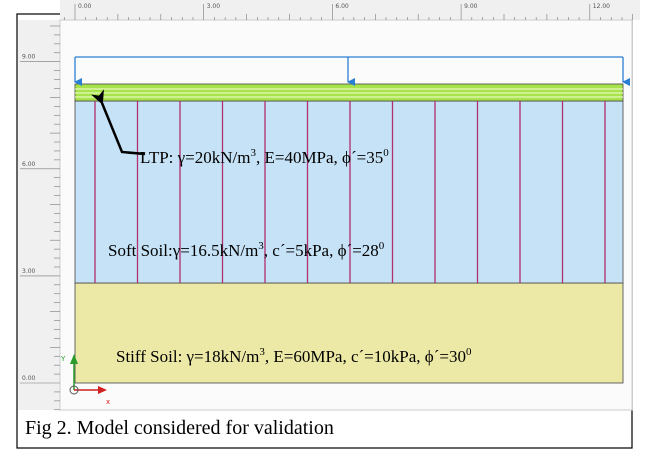 This screenshot has height=458, width=646. Describe the element at coordinates (349, 93) in the screenshot. I see `ltp-lines` at that location.